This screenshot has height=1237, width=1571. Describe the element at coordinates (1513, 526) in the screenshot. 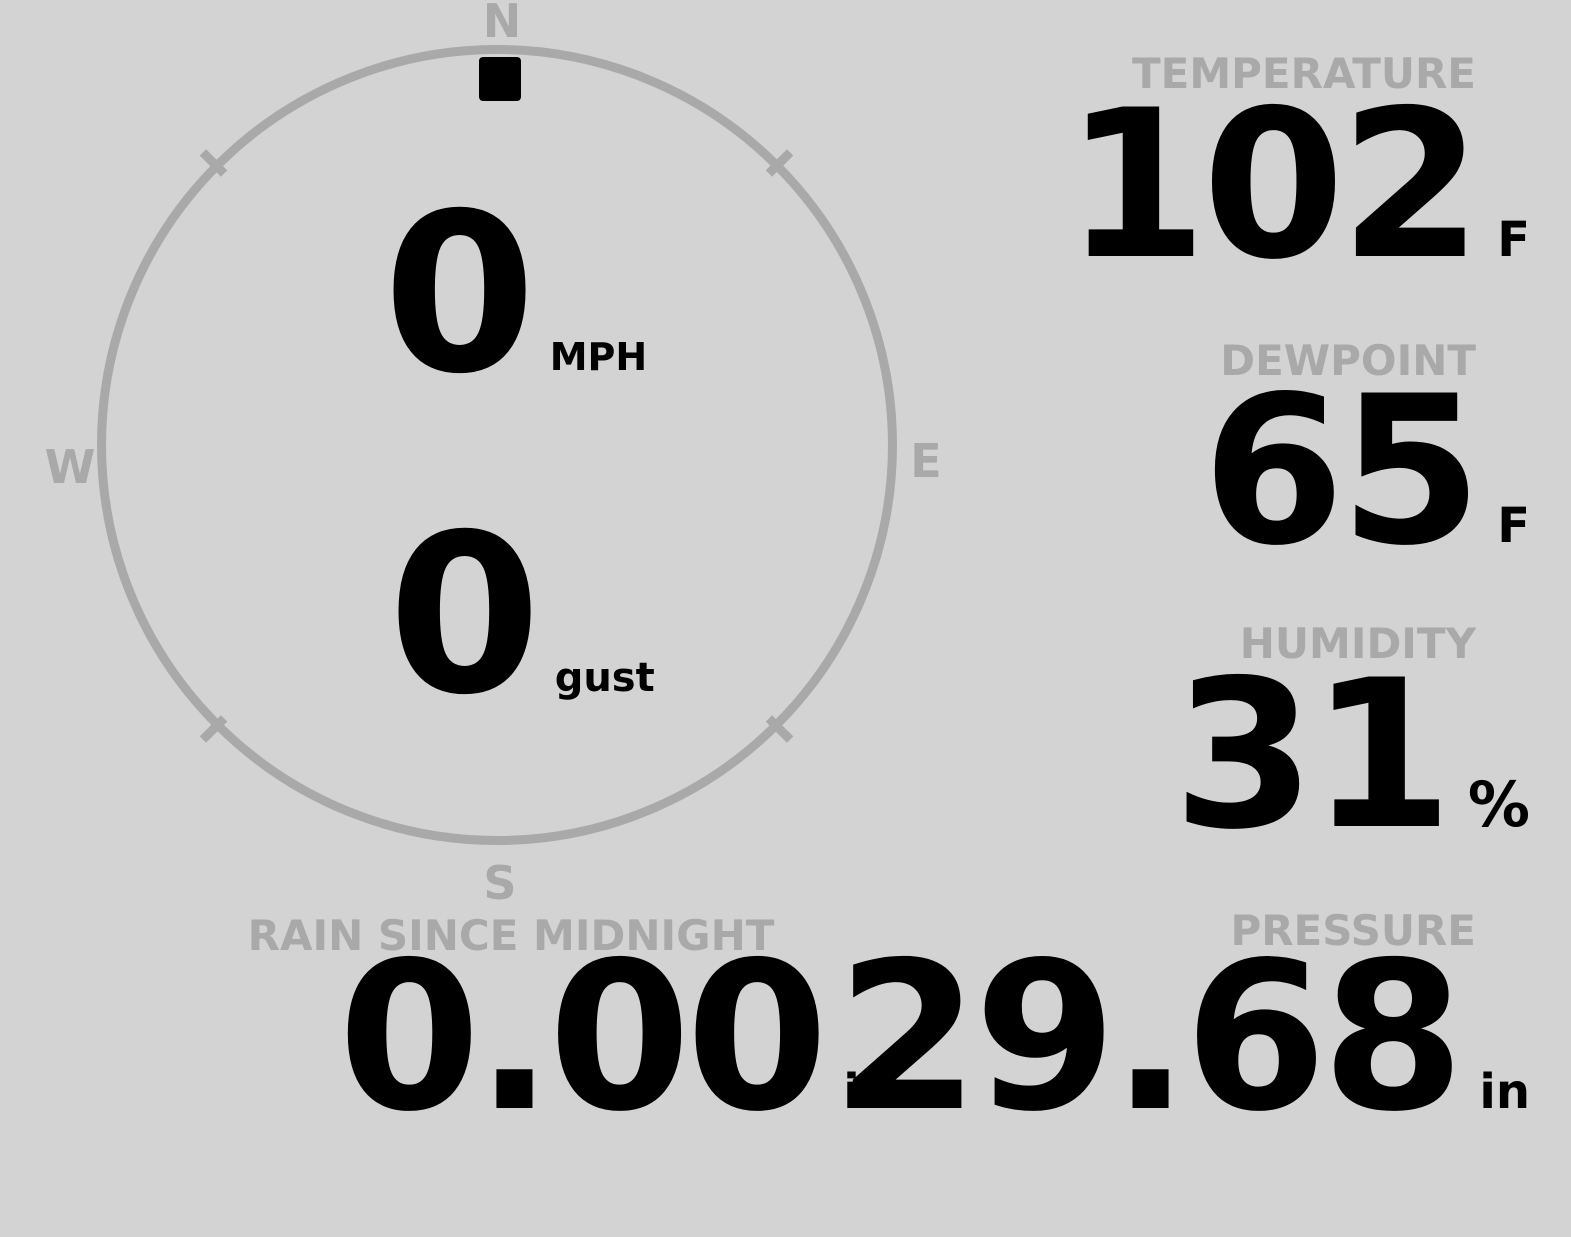

I see `dewpoint-unit: F` at that location.